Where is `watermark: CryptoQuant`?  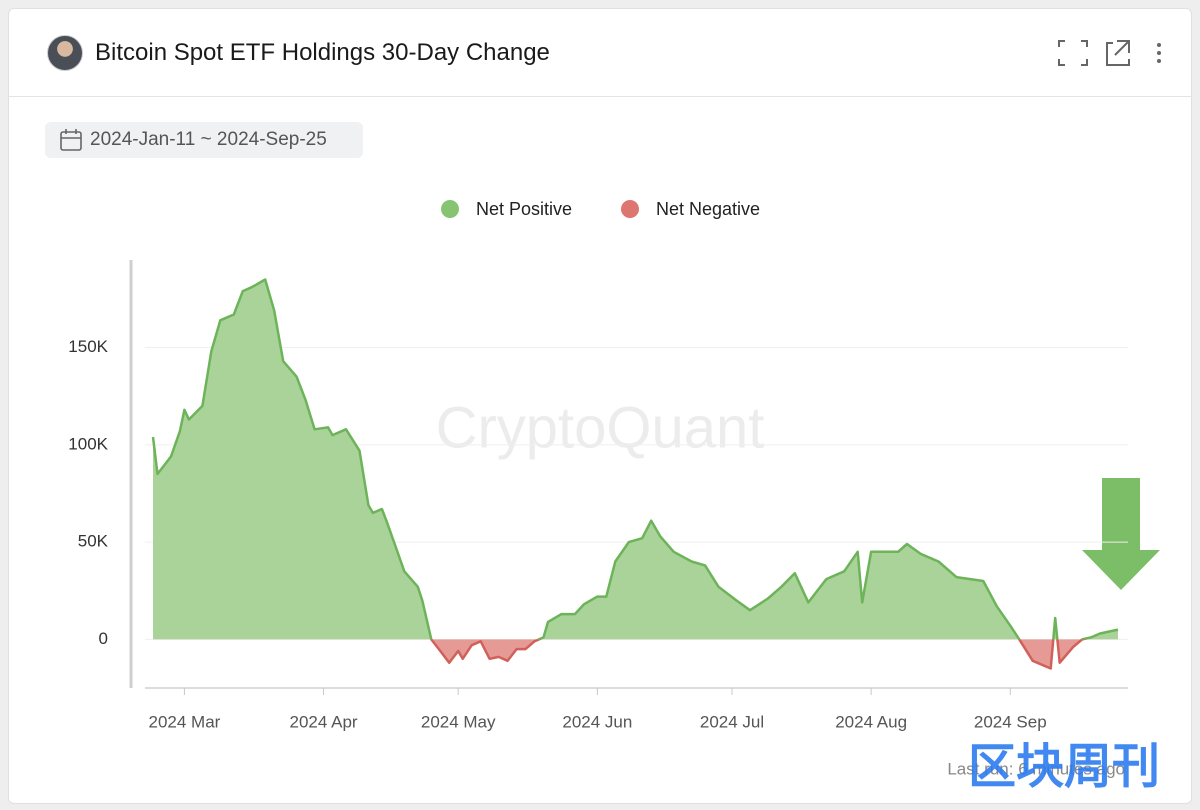
watermark: CryptoQuant is located at coordinates (600, 427).